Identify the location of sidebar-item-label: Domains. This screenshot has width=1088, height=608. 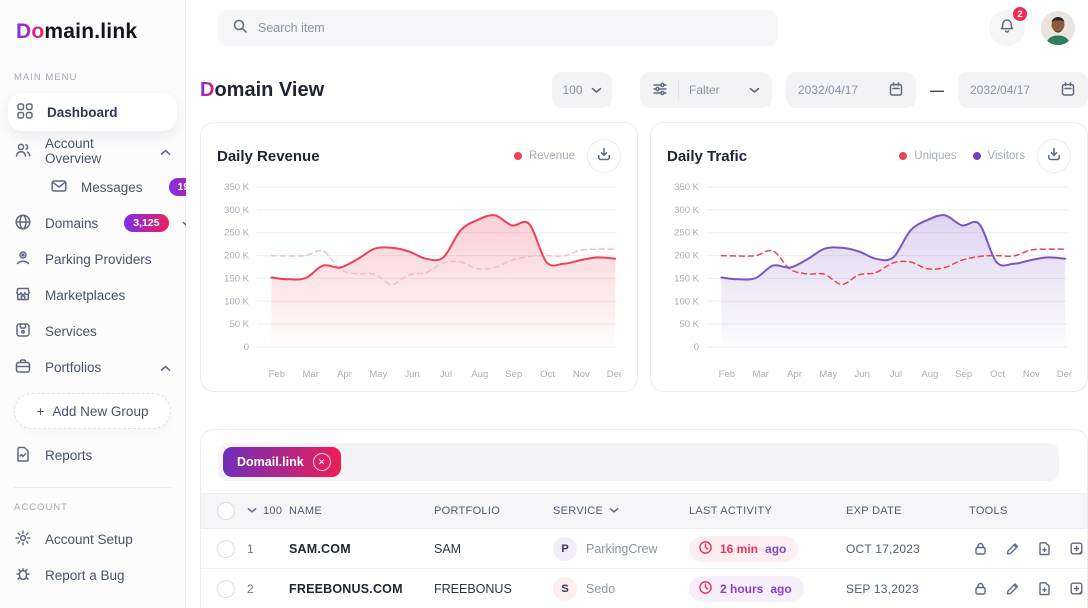
(72, 223).